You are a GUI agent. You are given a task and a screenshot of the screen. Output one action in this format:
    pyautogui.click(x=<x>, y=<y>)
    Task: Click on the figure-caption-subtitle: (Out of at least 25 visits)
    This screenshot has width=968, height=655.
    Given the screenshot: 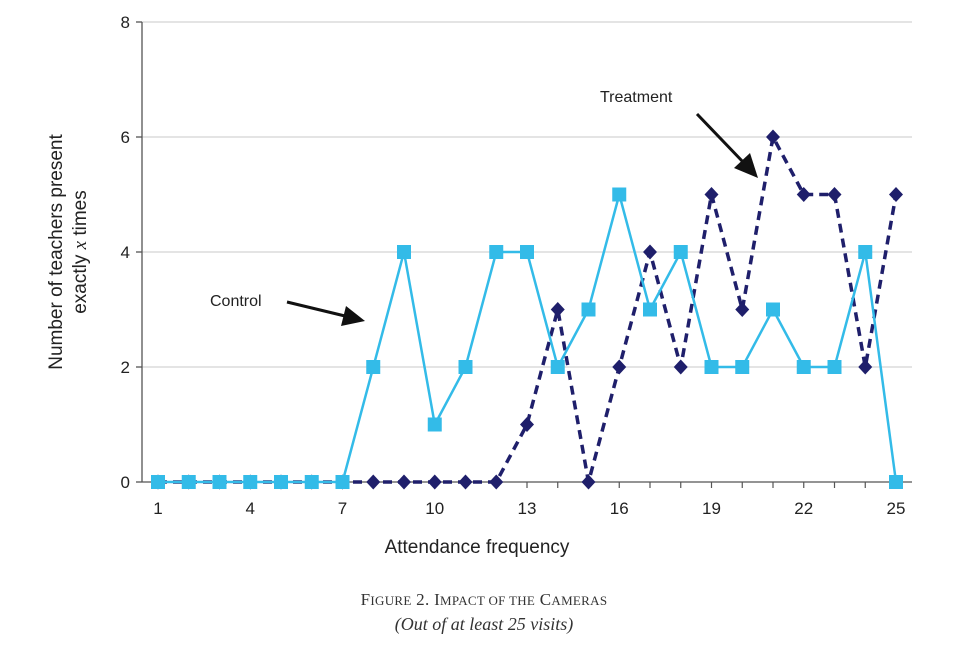 What is the action you would take?
    pyautogui.click(x=484, y=624)
    